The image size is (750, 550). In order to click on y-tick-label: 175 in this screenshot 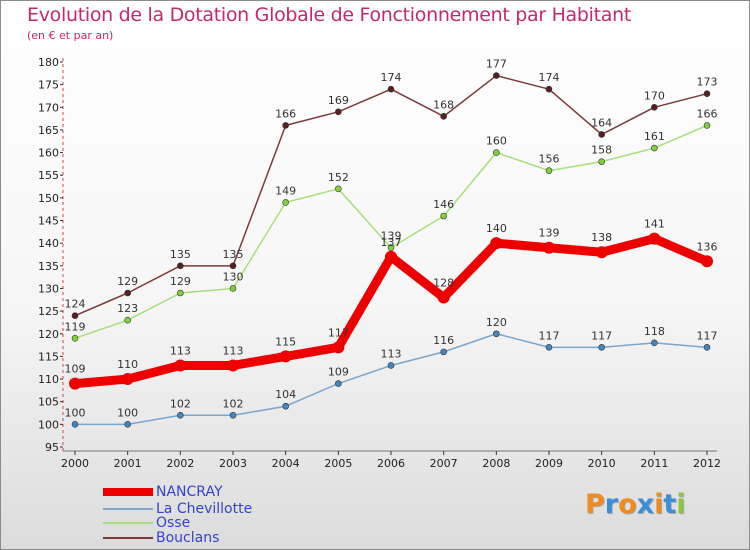, I will do `click(48, 85)`.